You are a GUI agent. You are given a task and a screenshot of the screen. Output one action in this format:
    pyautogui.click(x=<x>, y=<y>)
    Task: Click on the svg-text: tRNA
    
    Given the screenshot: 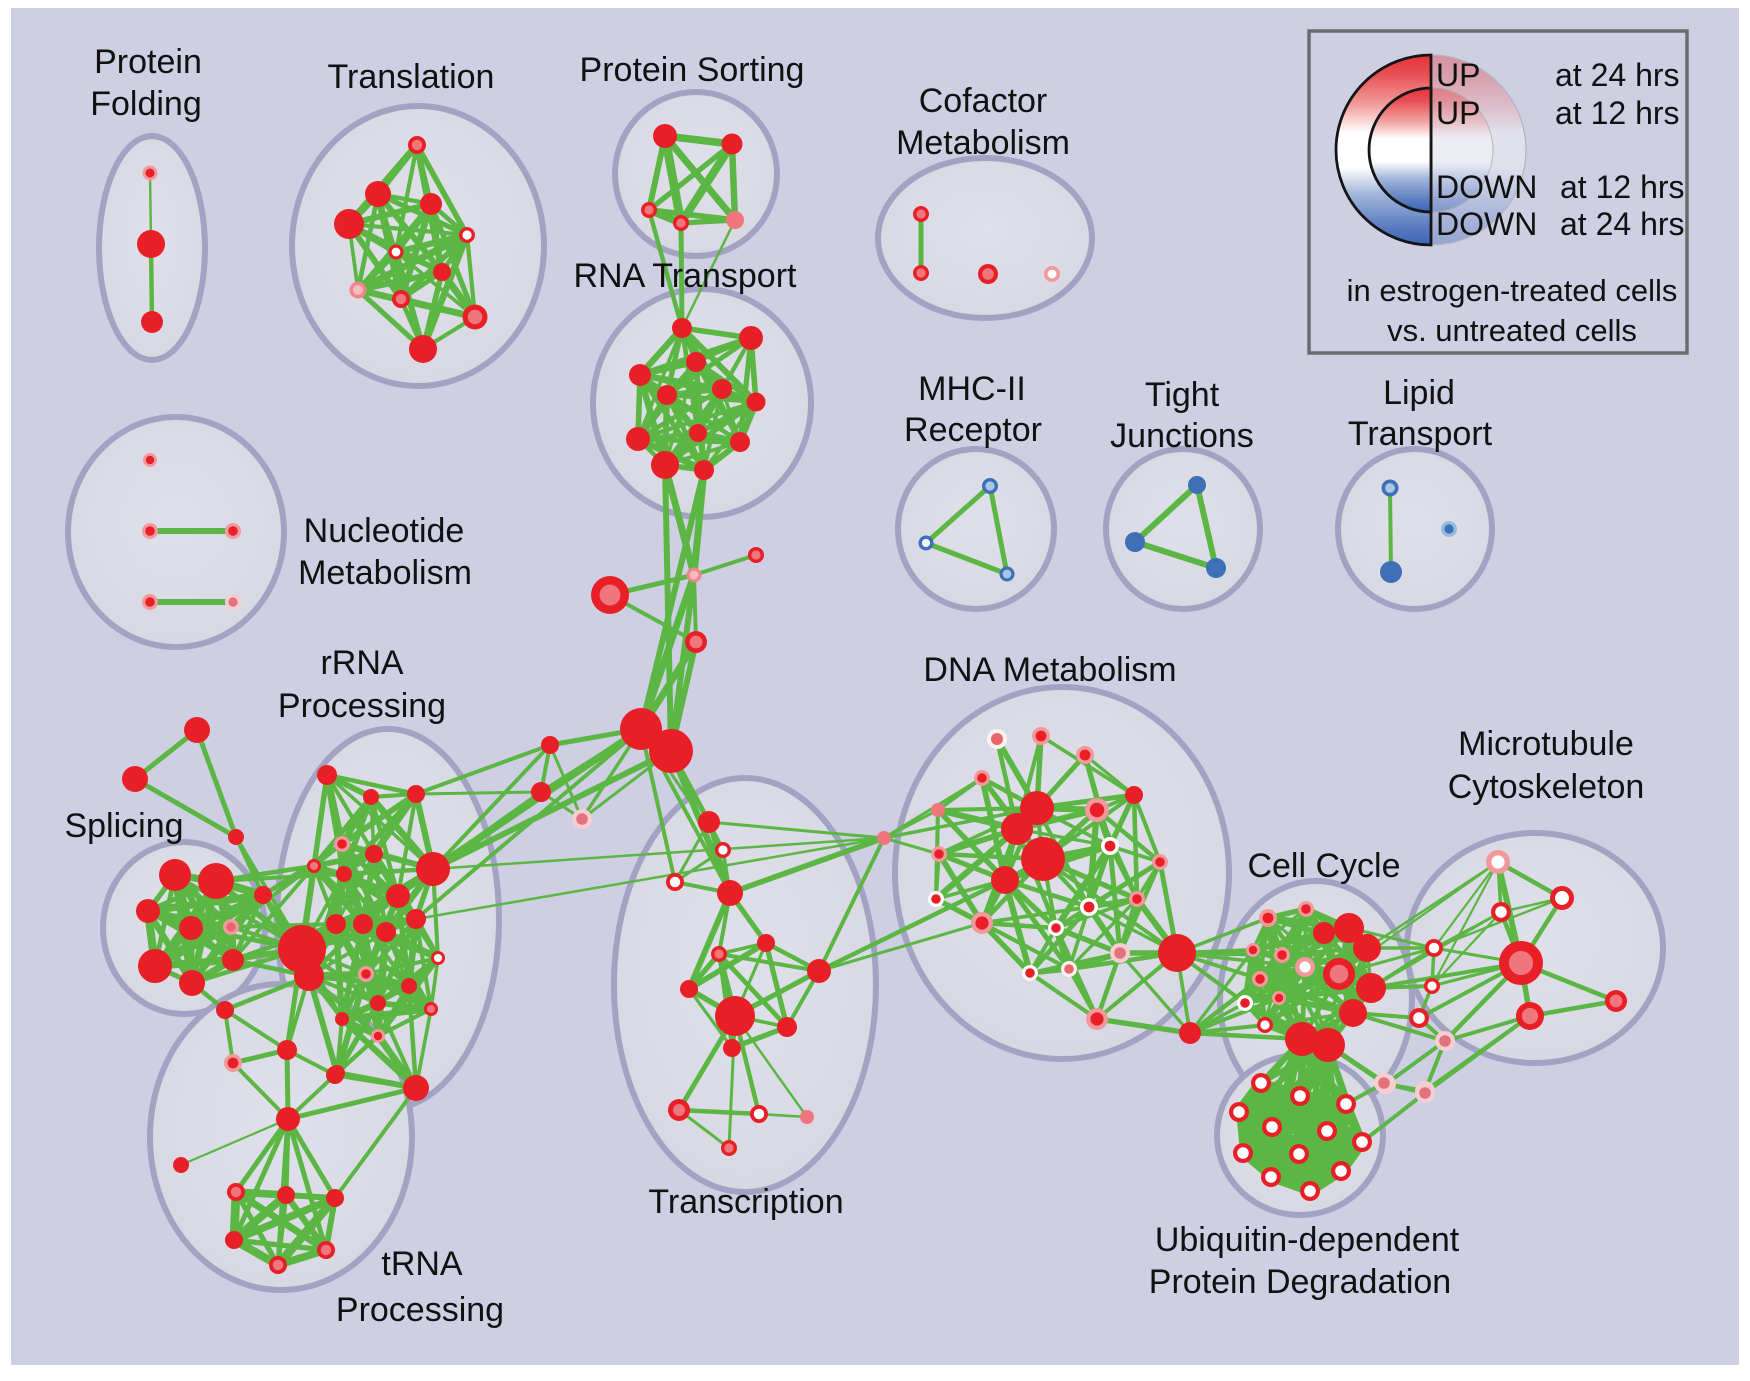 What is the action you would take?
    pyautogui.click(x=422, y=1264)
    